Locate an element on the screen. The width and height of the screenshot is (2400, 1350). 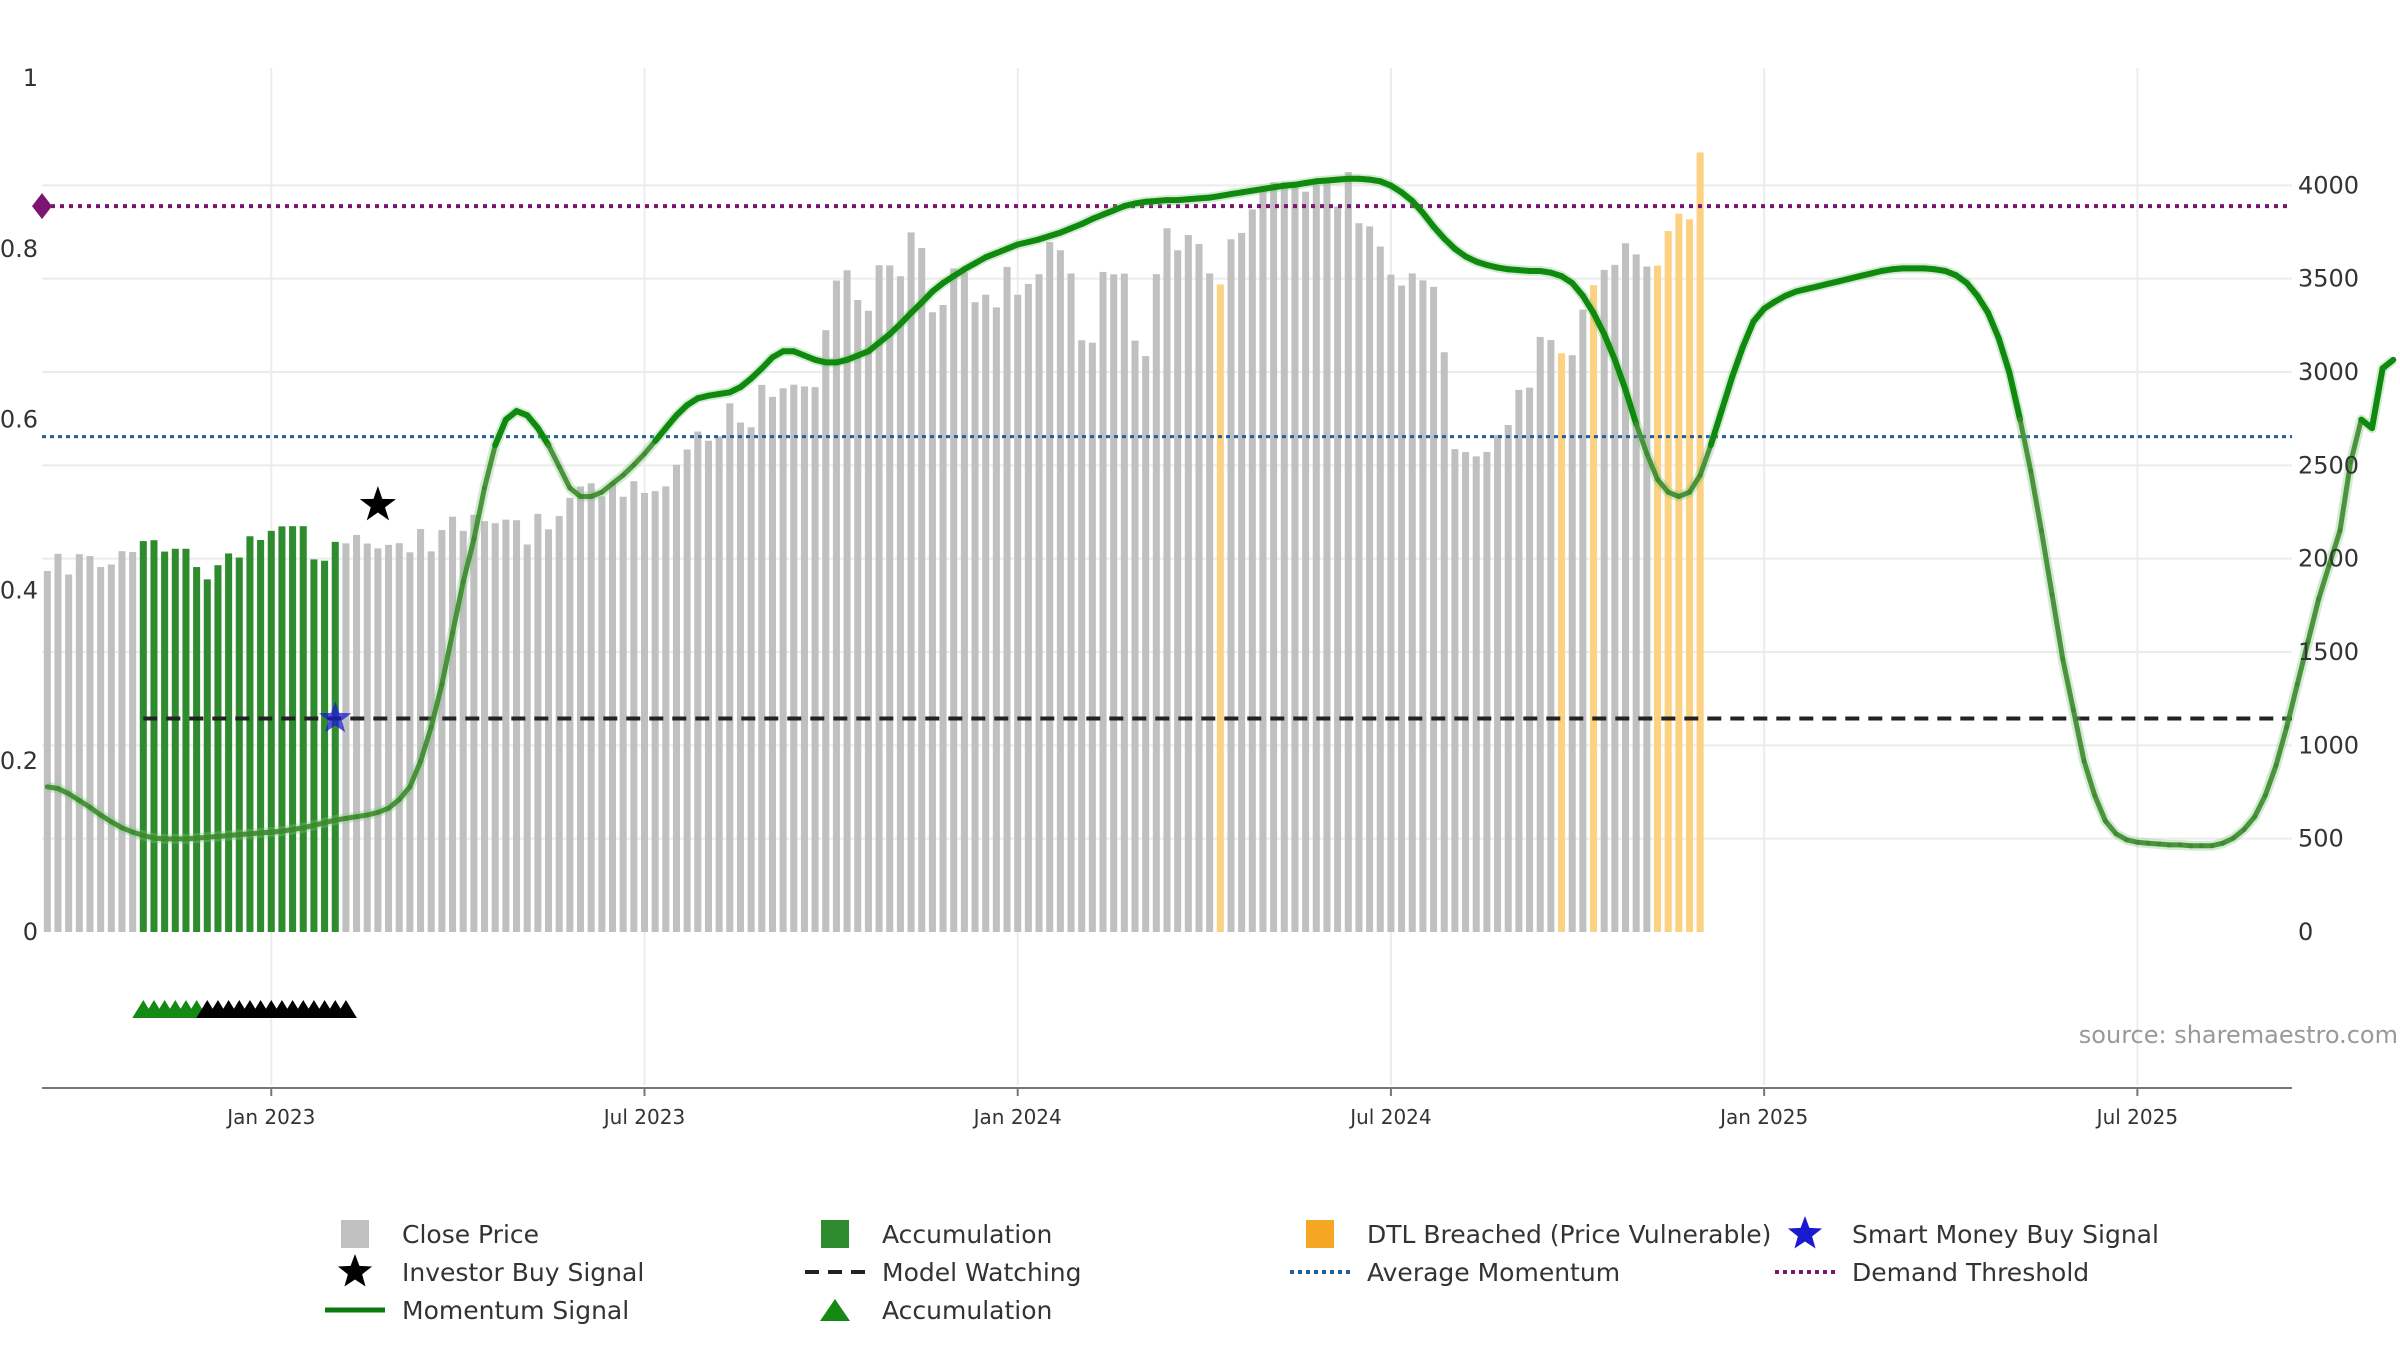
legend-investor-buy-signal: Investor Buy Signal is located at coordinates (482, 1272).